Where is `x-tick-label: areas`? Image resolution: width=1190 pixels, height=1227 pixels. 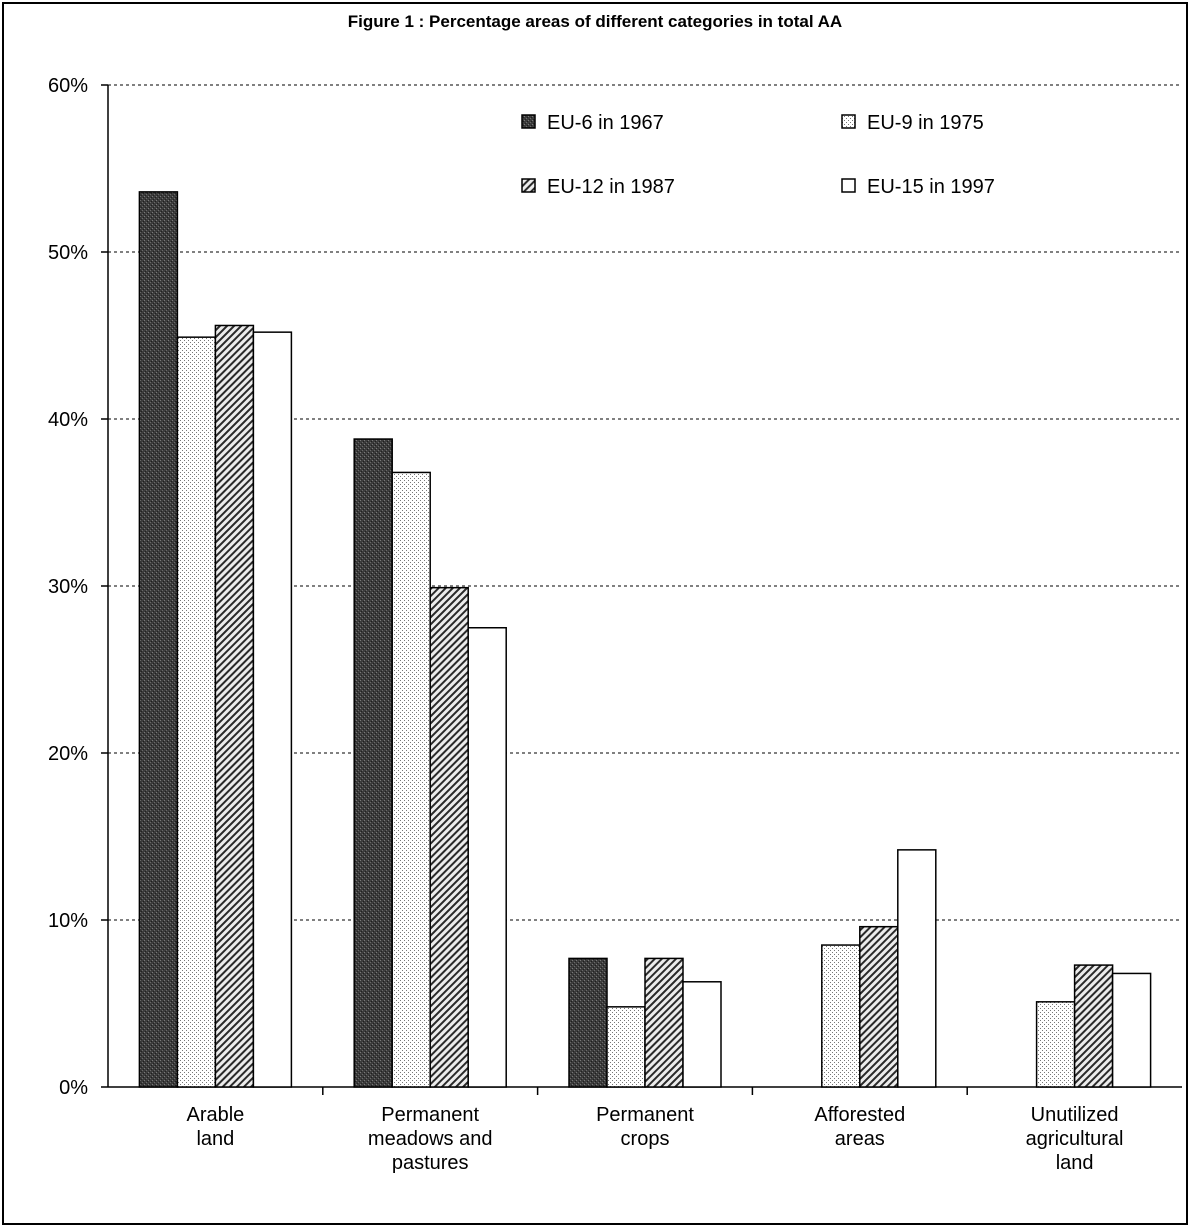 x-tick-label: areas is located at coordinates (860, 1139).